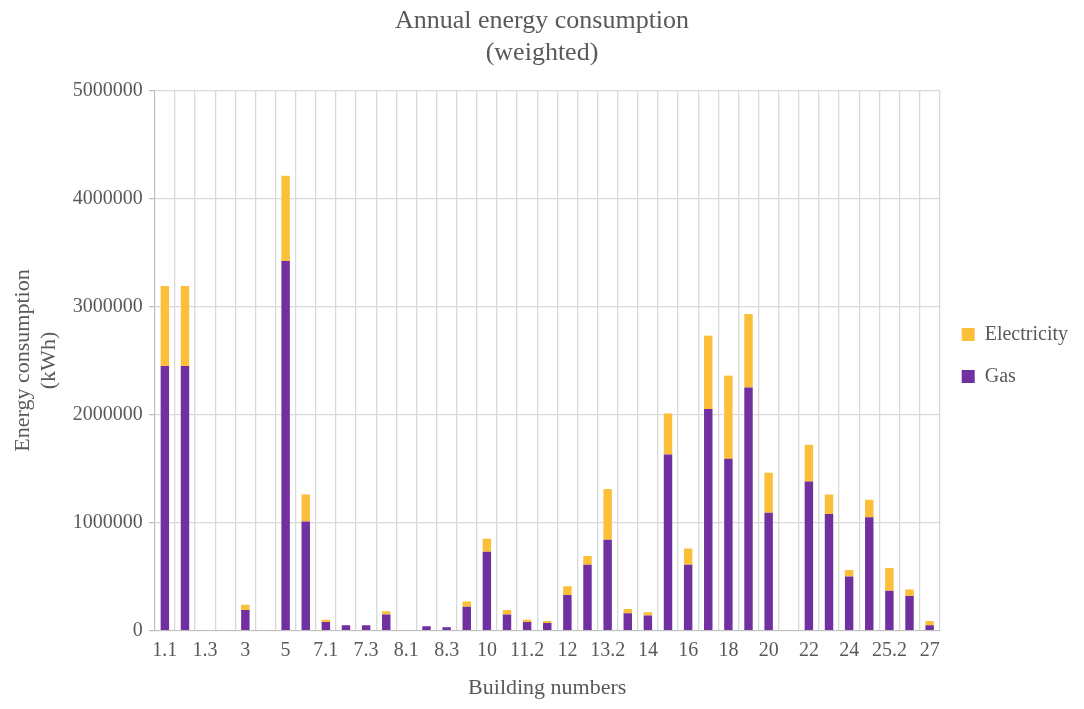 This screenshot has height=709, width=1084. Describe the element at coordinates (1000, 374) in the screenshot. I see `legend-label: Gas` at that location.